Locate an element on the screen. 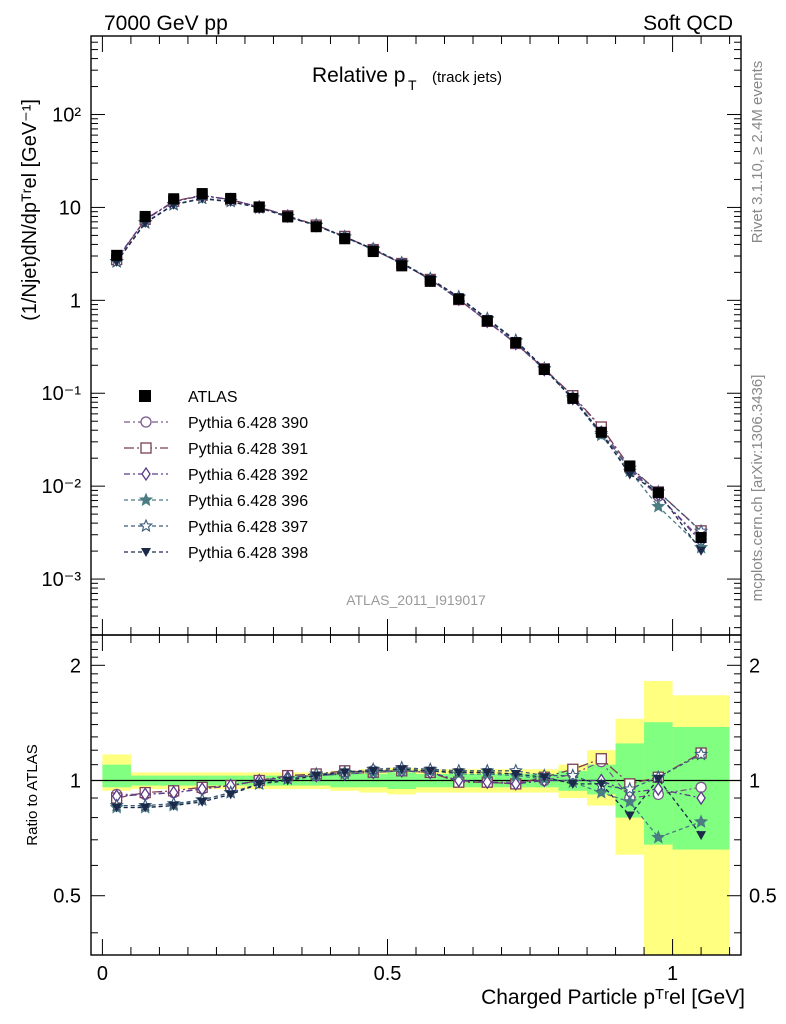 The image size is (786, 1024). title-paren: (track jets) is located at coordinates (467, 77).